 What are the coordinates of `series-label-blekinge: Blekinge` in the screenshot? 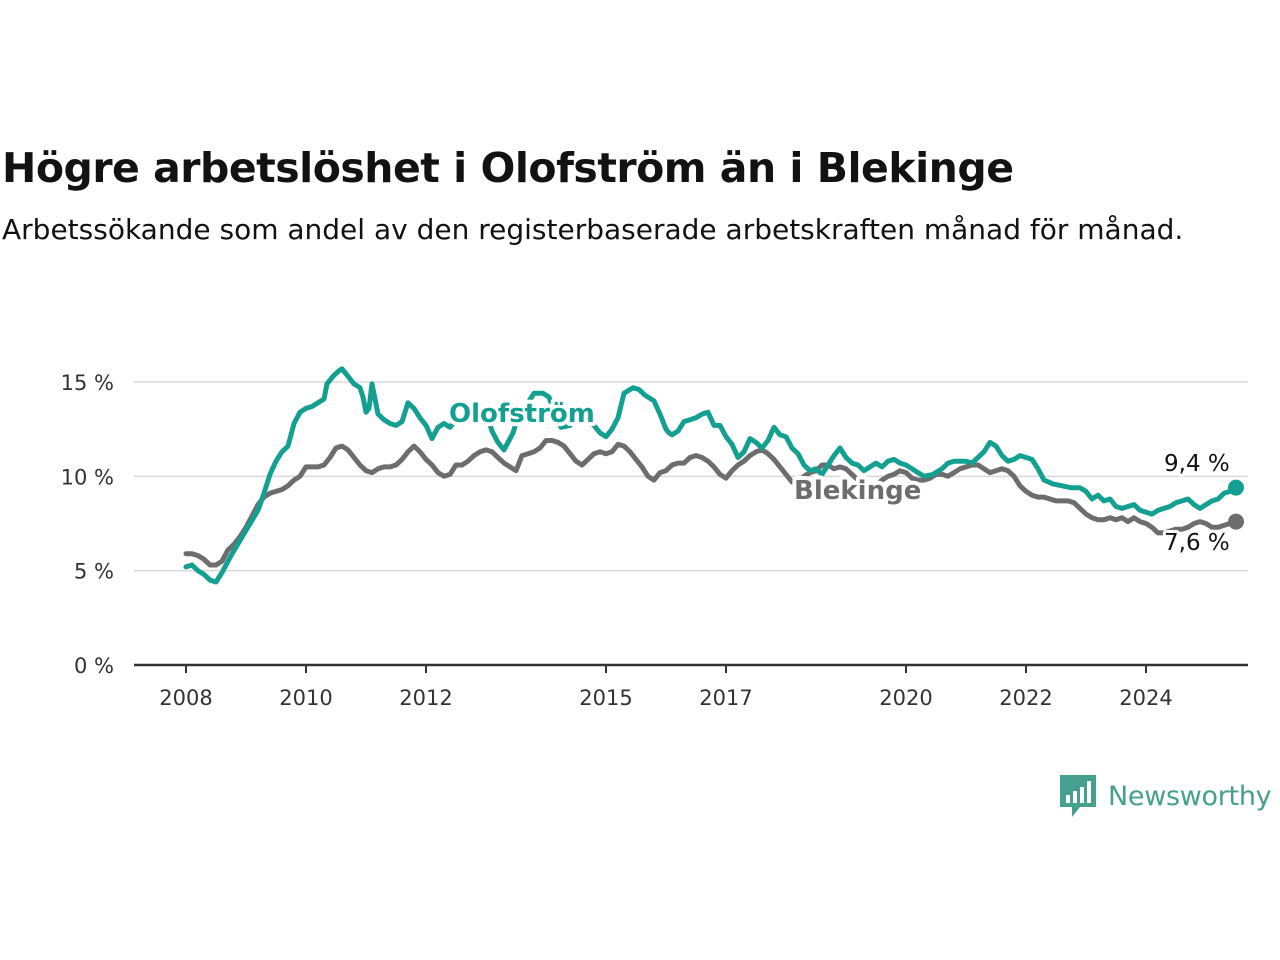 It's located at (857, 491).